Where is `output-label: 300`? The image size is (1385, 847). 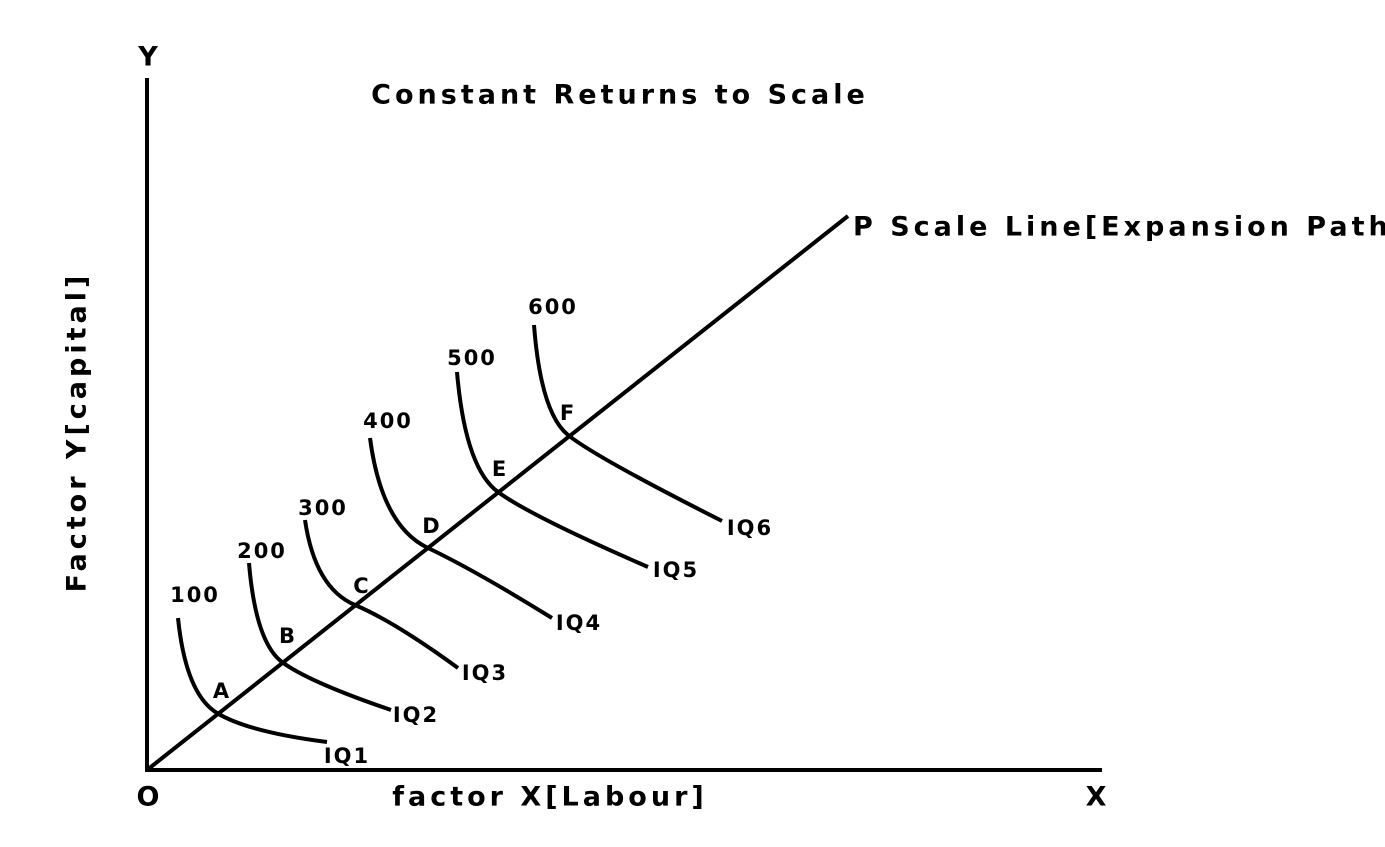 output-label: 300 is located at coordinates (323, 508).